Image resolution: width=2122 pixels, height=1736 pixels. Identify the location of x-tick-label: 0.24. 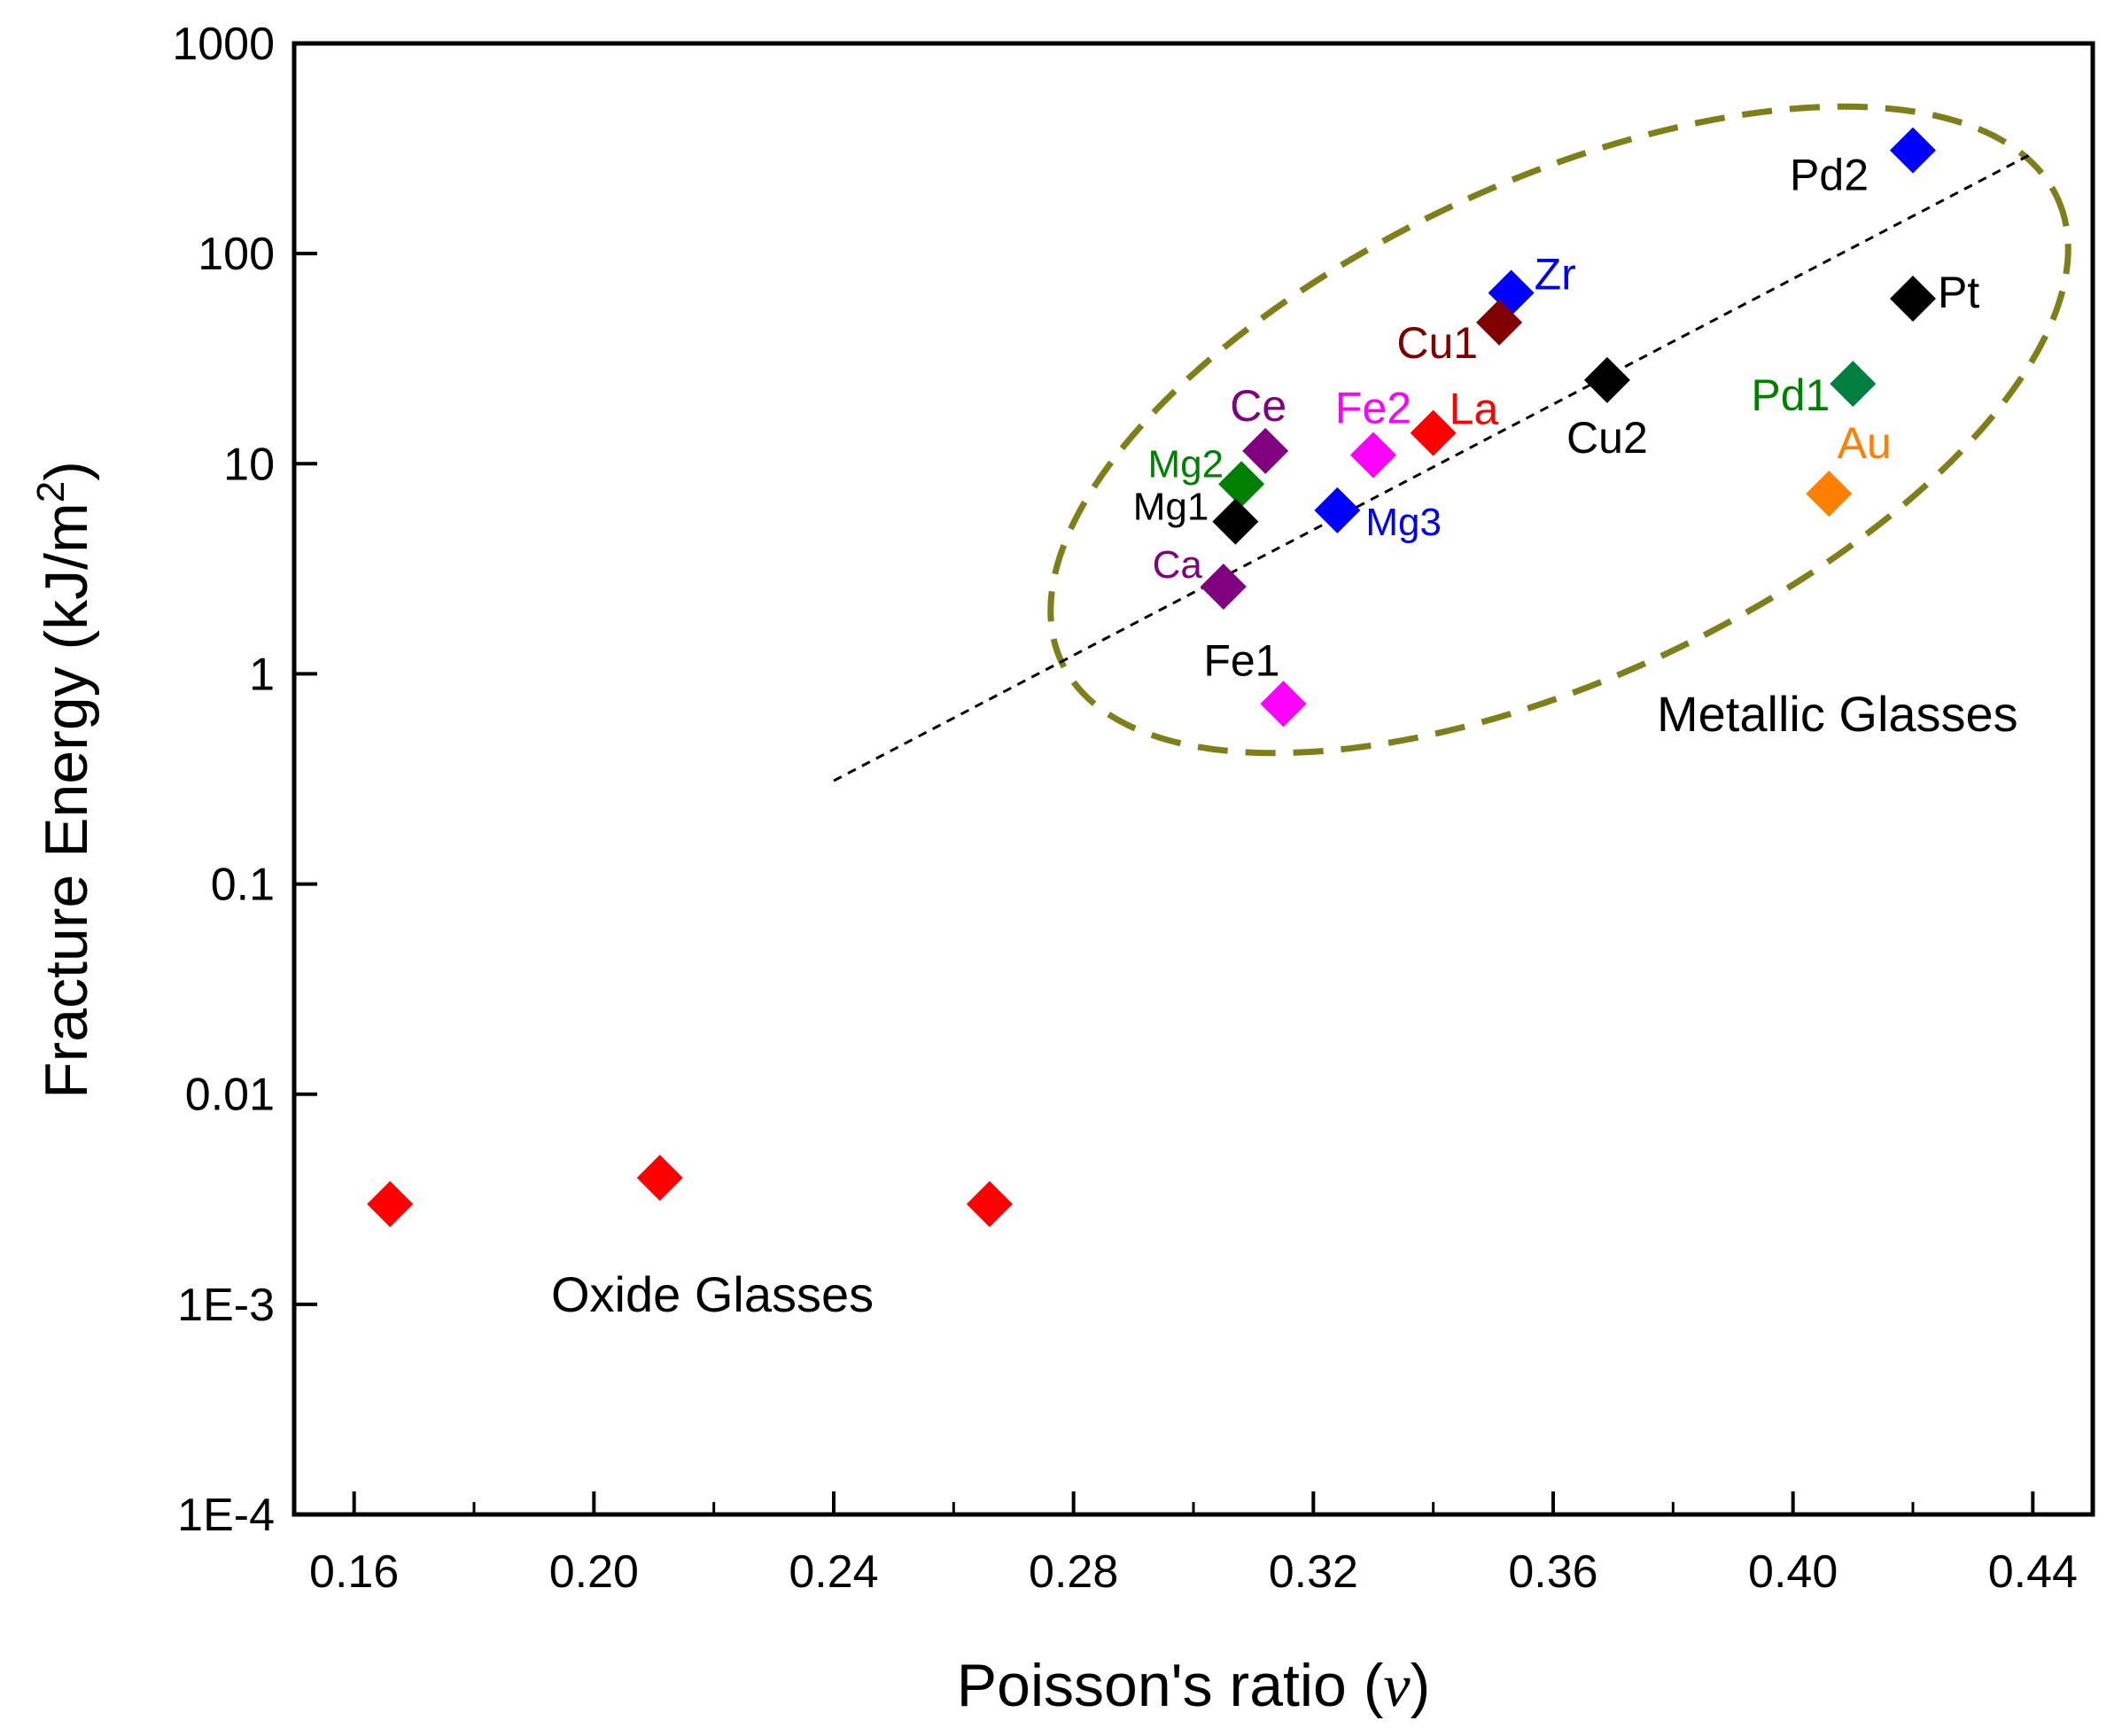
(833, 1572).